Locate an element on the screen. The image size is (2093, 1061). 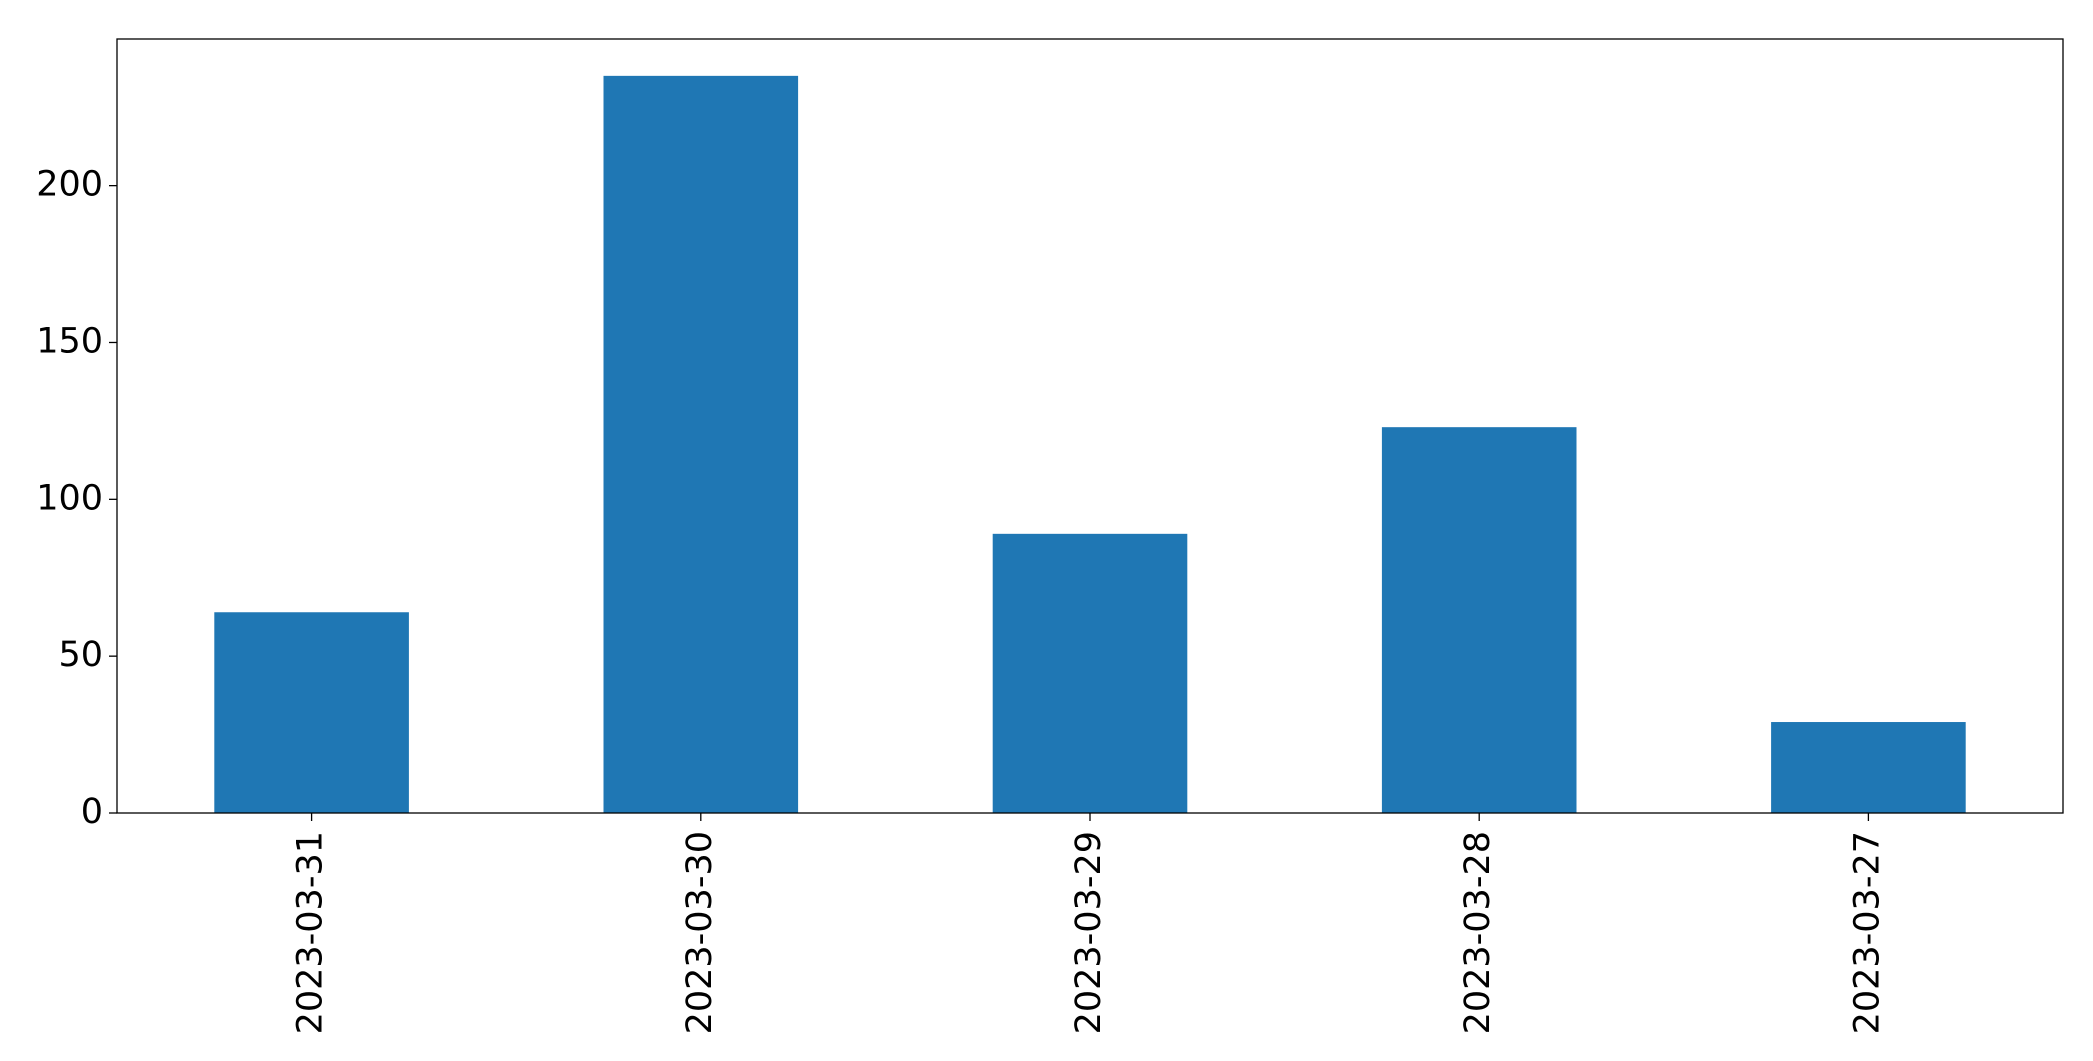
x-tick-label: 2023-03-27 is located at coordinates (1867, 932).